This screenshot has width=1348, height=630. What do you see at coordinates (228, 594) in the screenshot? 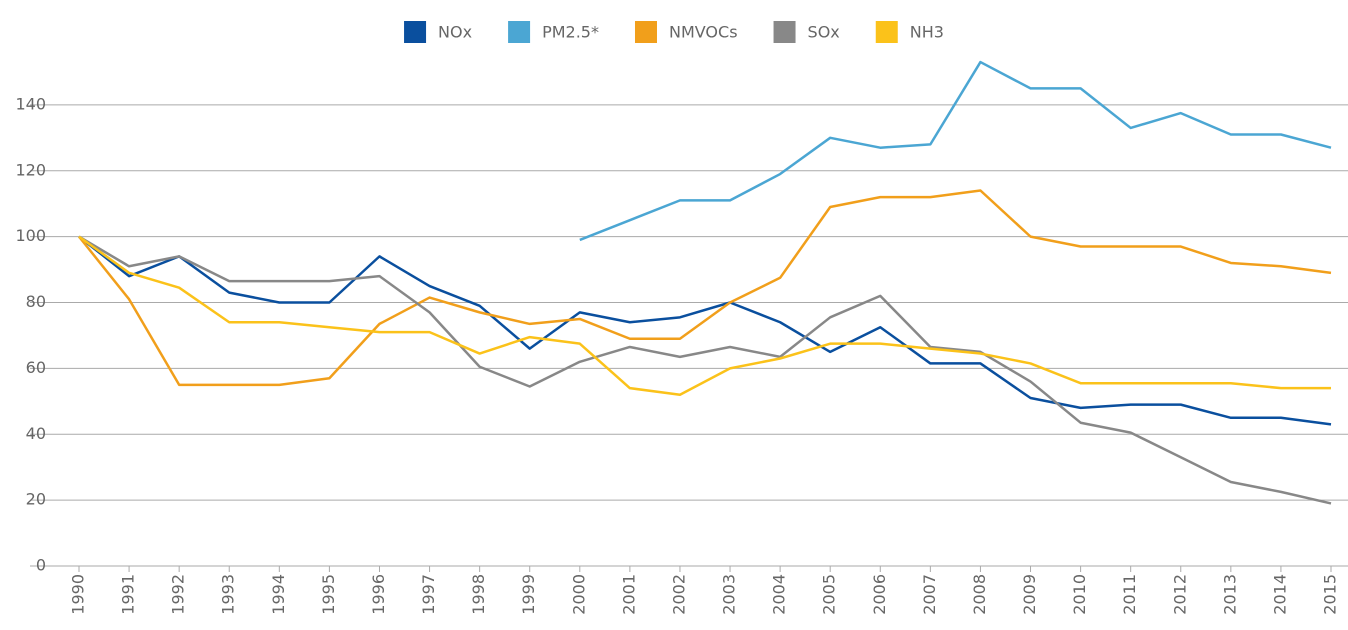
I see `x-tick-label: 1993` at bounding box center [228, 594].